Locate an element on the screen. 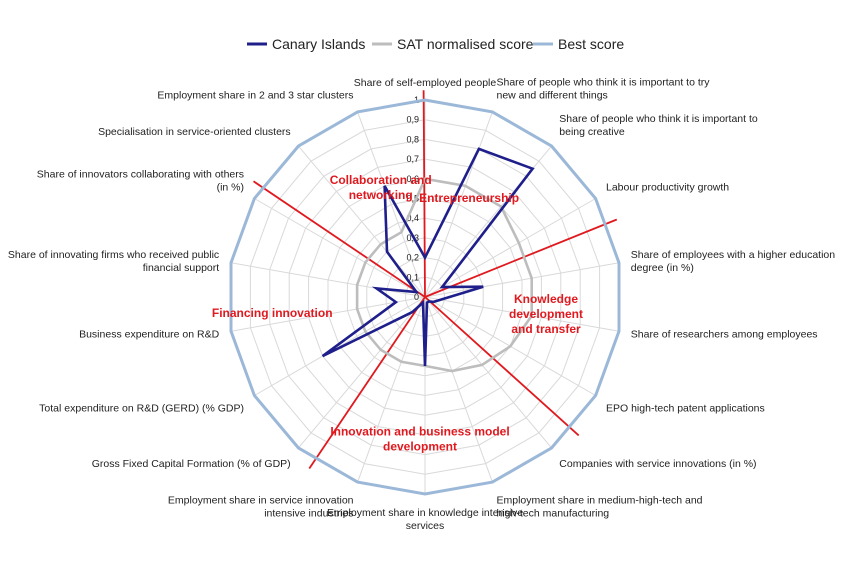 Image resolution: width=850 pixels, height=569 pixels. axis-label: Share of researchers among employees is located at coordinates (724, 334).